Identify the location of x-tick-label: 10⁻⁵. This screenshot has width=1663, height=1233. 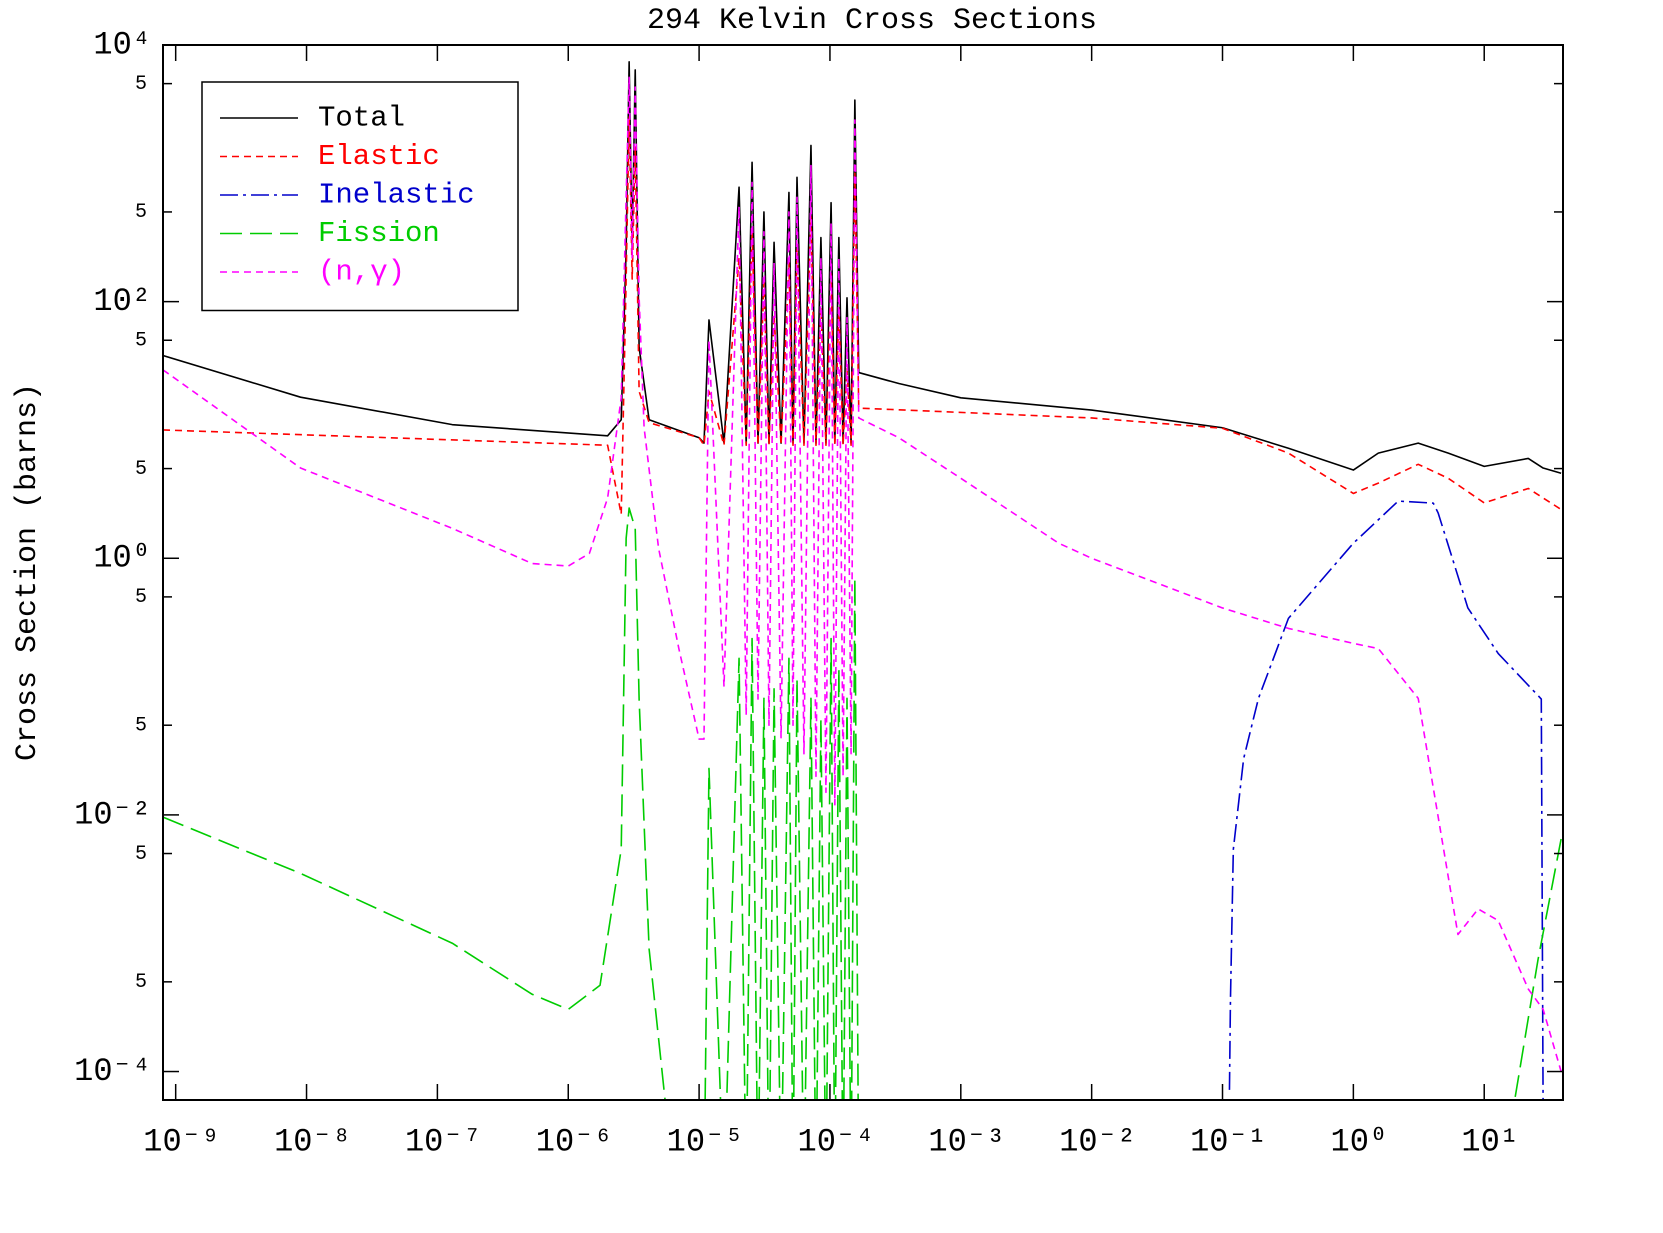
(705, 1141).